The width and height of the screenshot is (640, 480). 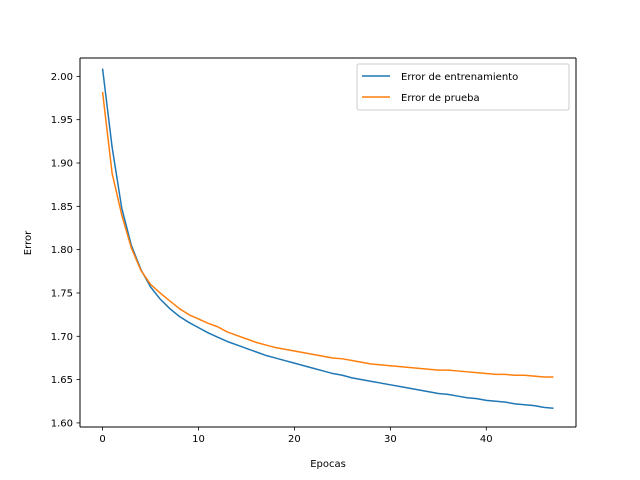 I want to click on legend: Error de entrenamiento Error de prueba, so click(x=463, y=87).